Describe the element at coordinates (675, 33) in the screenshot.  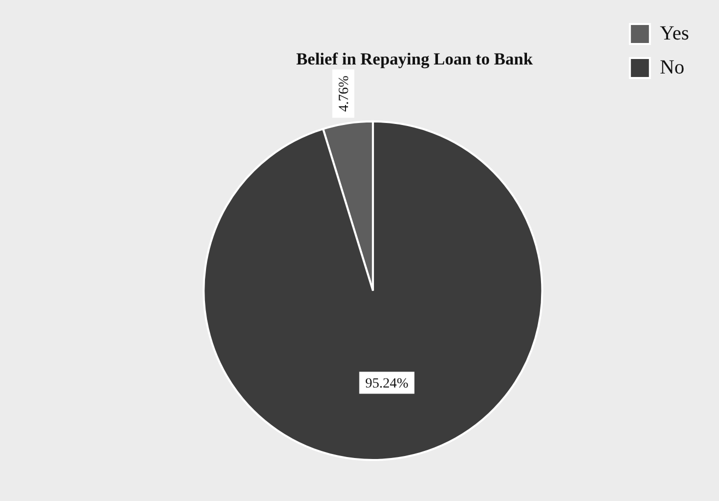
I see `legend-label: Yes` at that location.